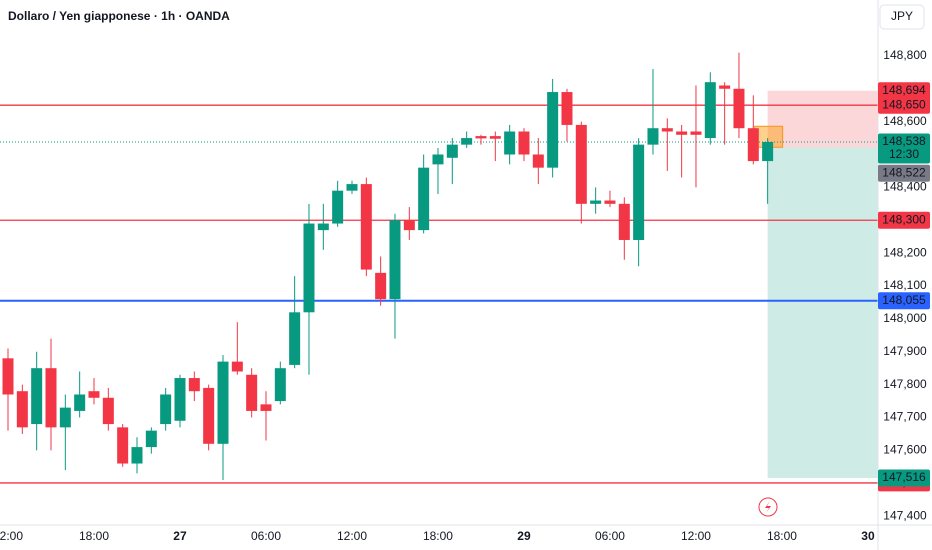 Image resolution: width=932 pixels, height=550 pixels. I want to click on price-label: 148,300, so click(904, 219).